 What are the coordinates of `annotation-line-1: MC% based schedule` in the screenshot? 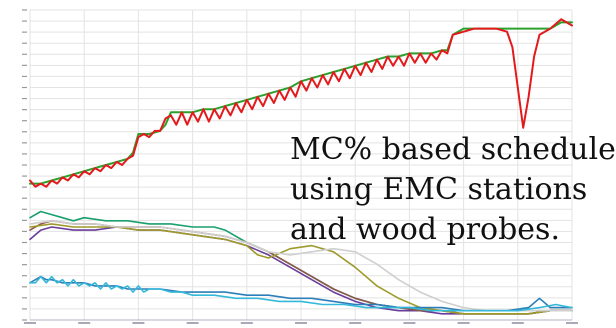 It's located at (453, 149).